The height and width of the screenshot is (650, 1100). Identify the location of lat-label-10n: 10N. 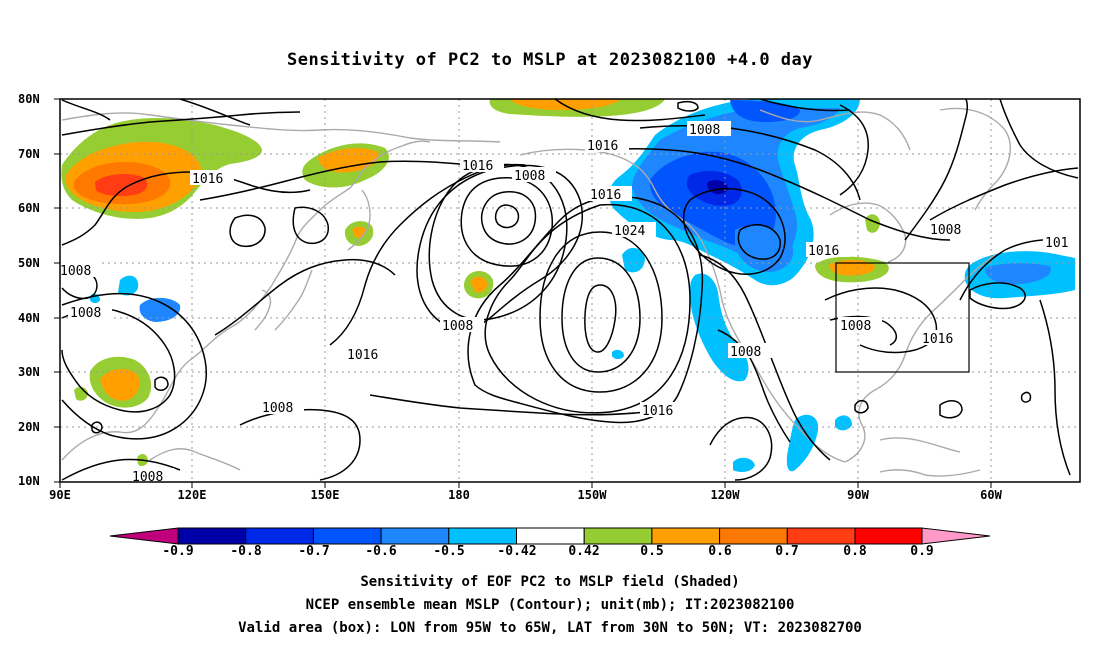
(29, 481).